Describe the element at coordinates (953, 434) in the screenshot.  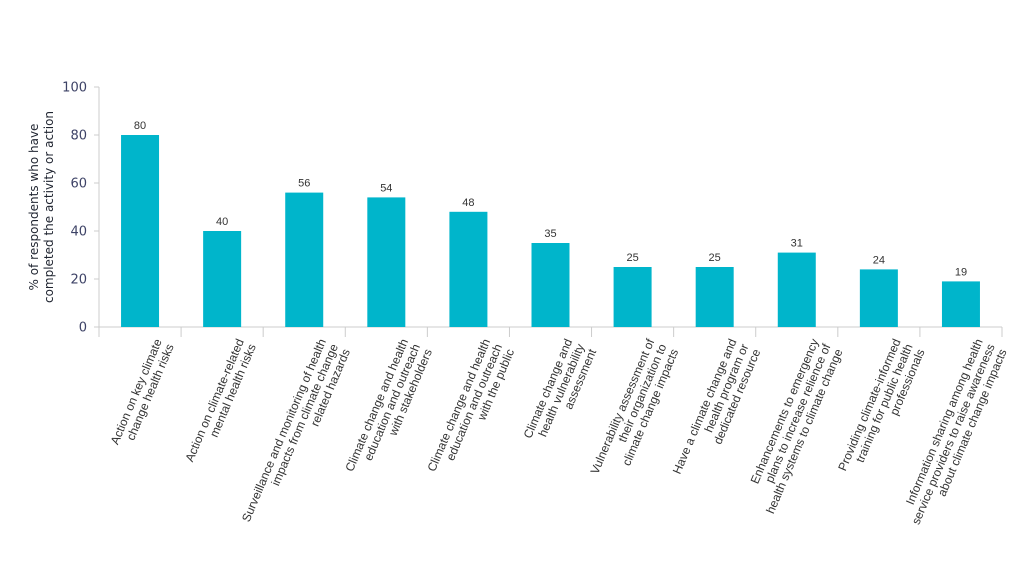
I see `svg-text:service providers to raise awa: service providers to raise awareness` at that location.